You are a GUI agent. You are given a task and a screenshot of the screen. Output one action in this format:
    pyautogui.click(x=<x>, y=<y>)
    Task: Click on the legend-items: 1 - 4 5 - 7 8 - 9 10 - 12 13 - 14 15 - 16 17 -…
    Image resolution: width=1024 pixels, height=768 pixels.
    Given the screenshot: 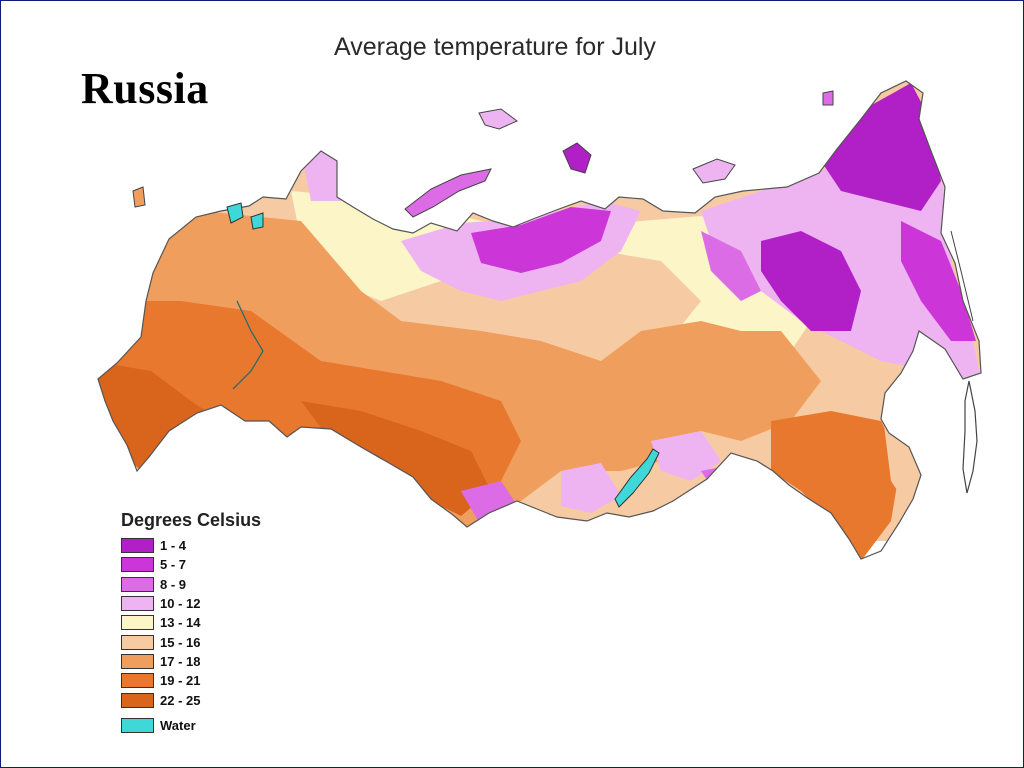 What is the action you would take?
    pyautogui.click(x=191, y=623)
    